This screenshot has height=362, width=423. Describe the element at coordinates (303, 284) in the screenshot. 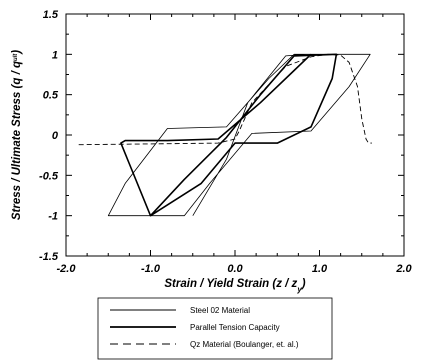

I see `x-axis-title-end: )` at that location.